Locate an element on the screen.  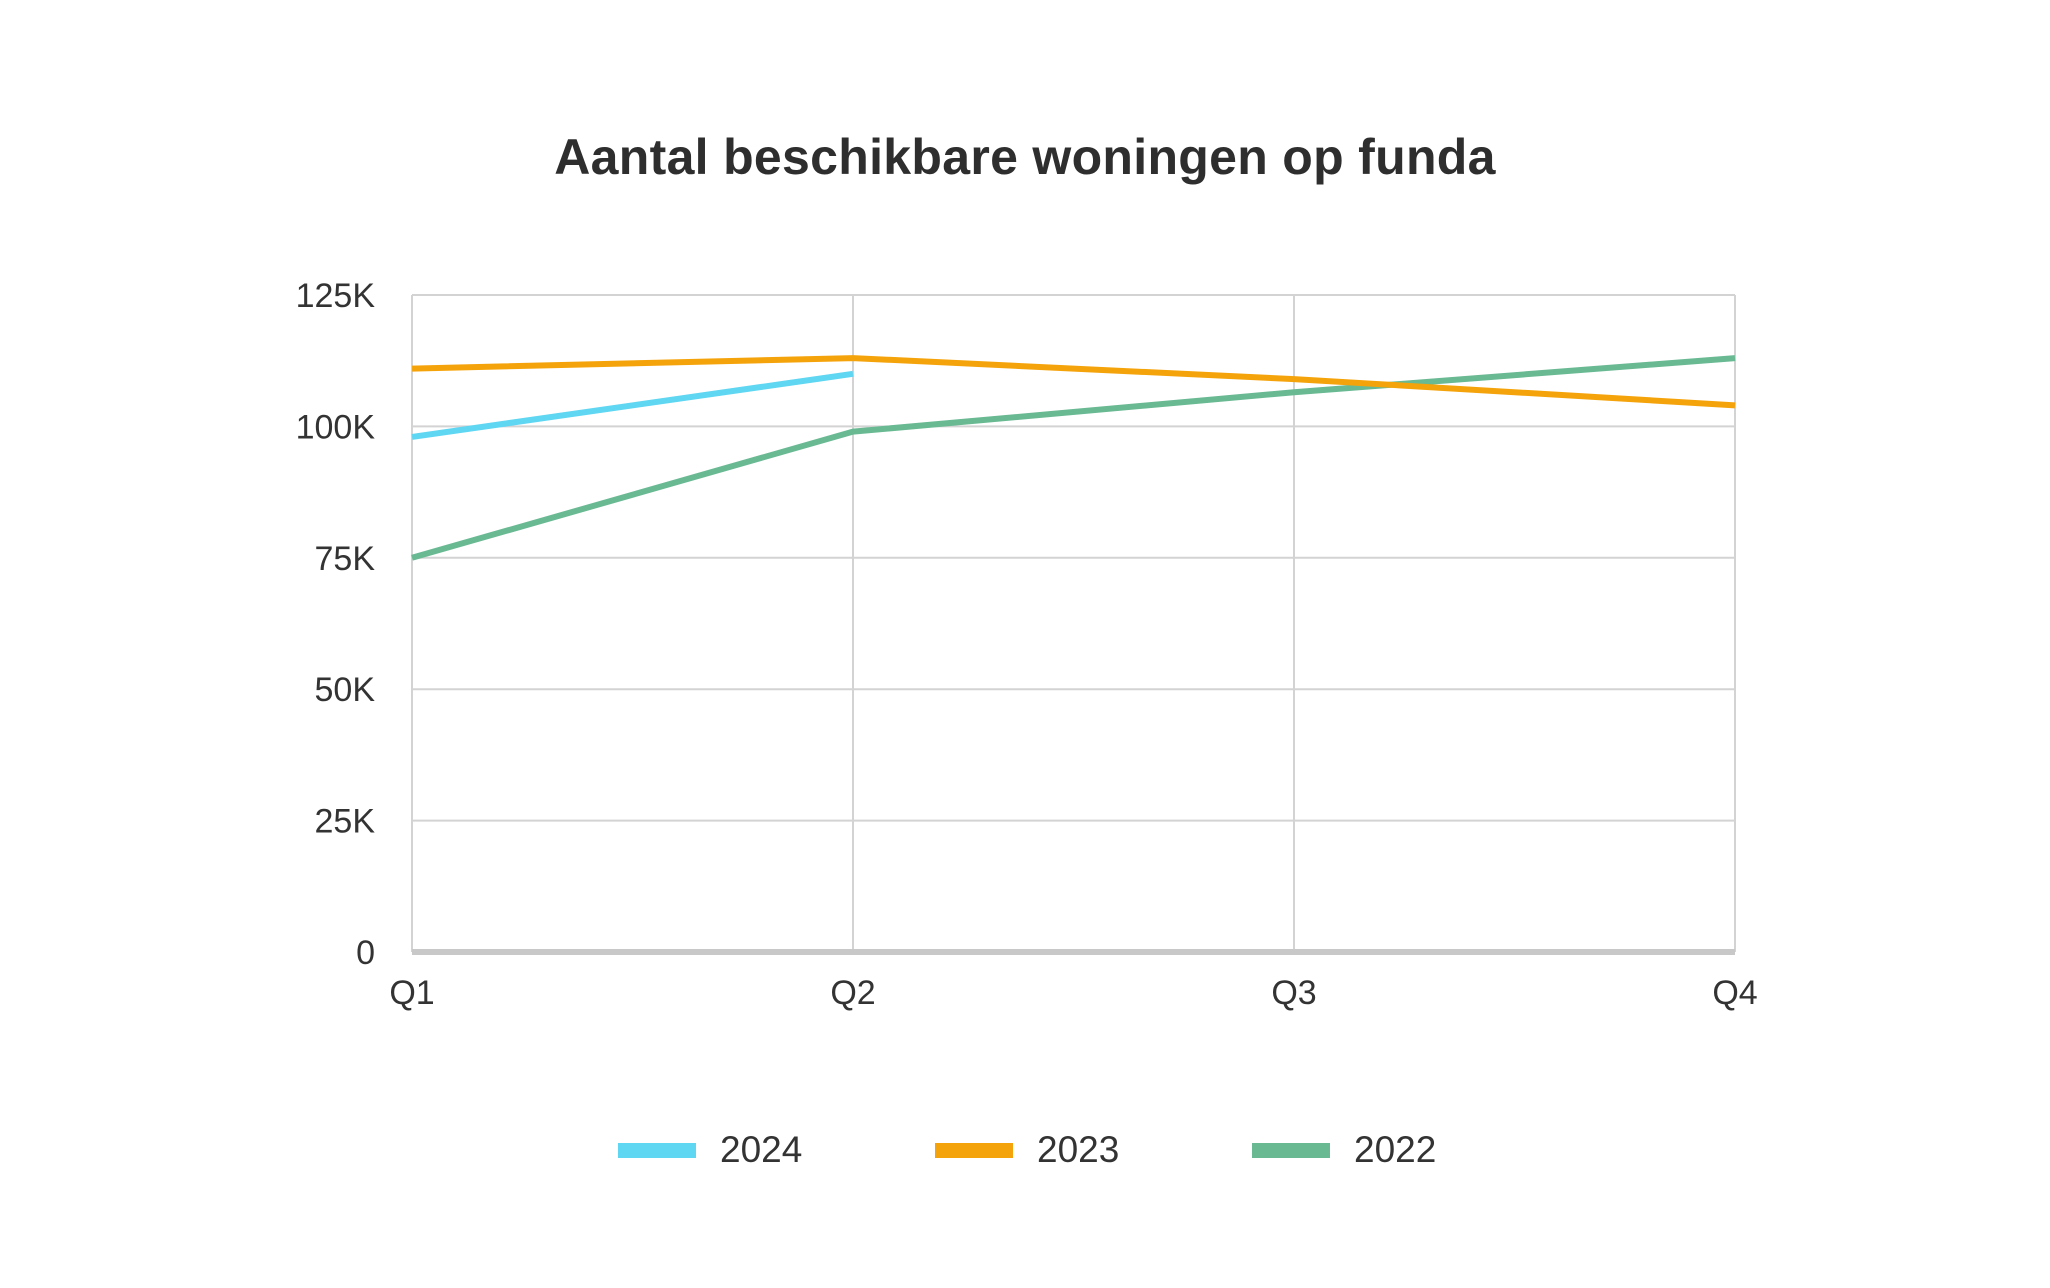
legend-item-2023: 2023 is located at coordinates (1027, 1150).